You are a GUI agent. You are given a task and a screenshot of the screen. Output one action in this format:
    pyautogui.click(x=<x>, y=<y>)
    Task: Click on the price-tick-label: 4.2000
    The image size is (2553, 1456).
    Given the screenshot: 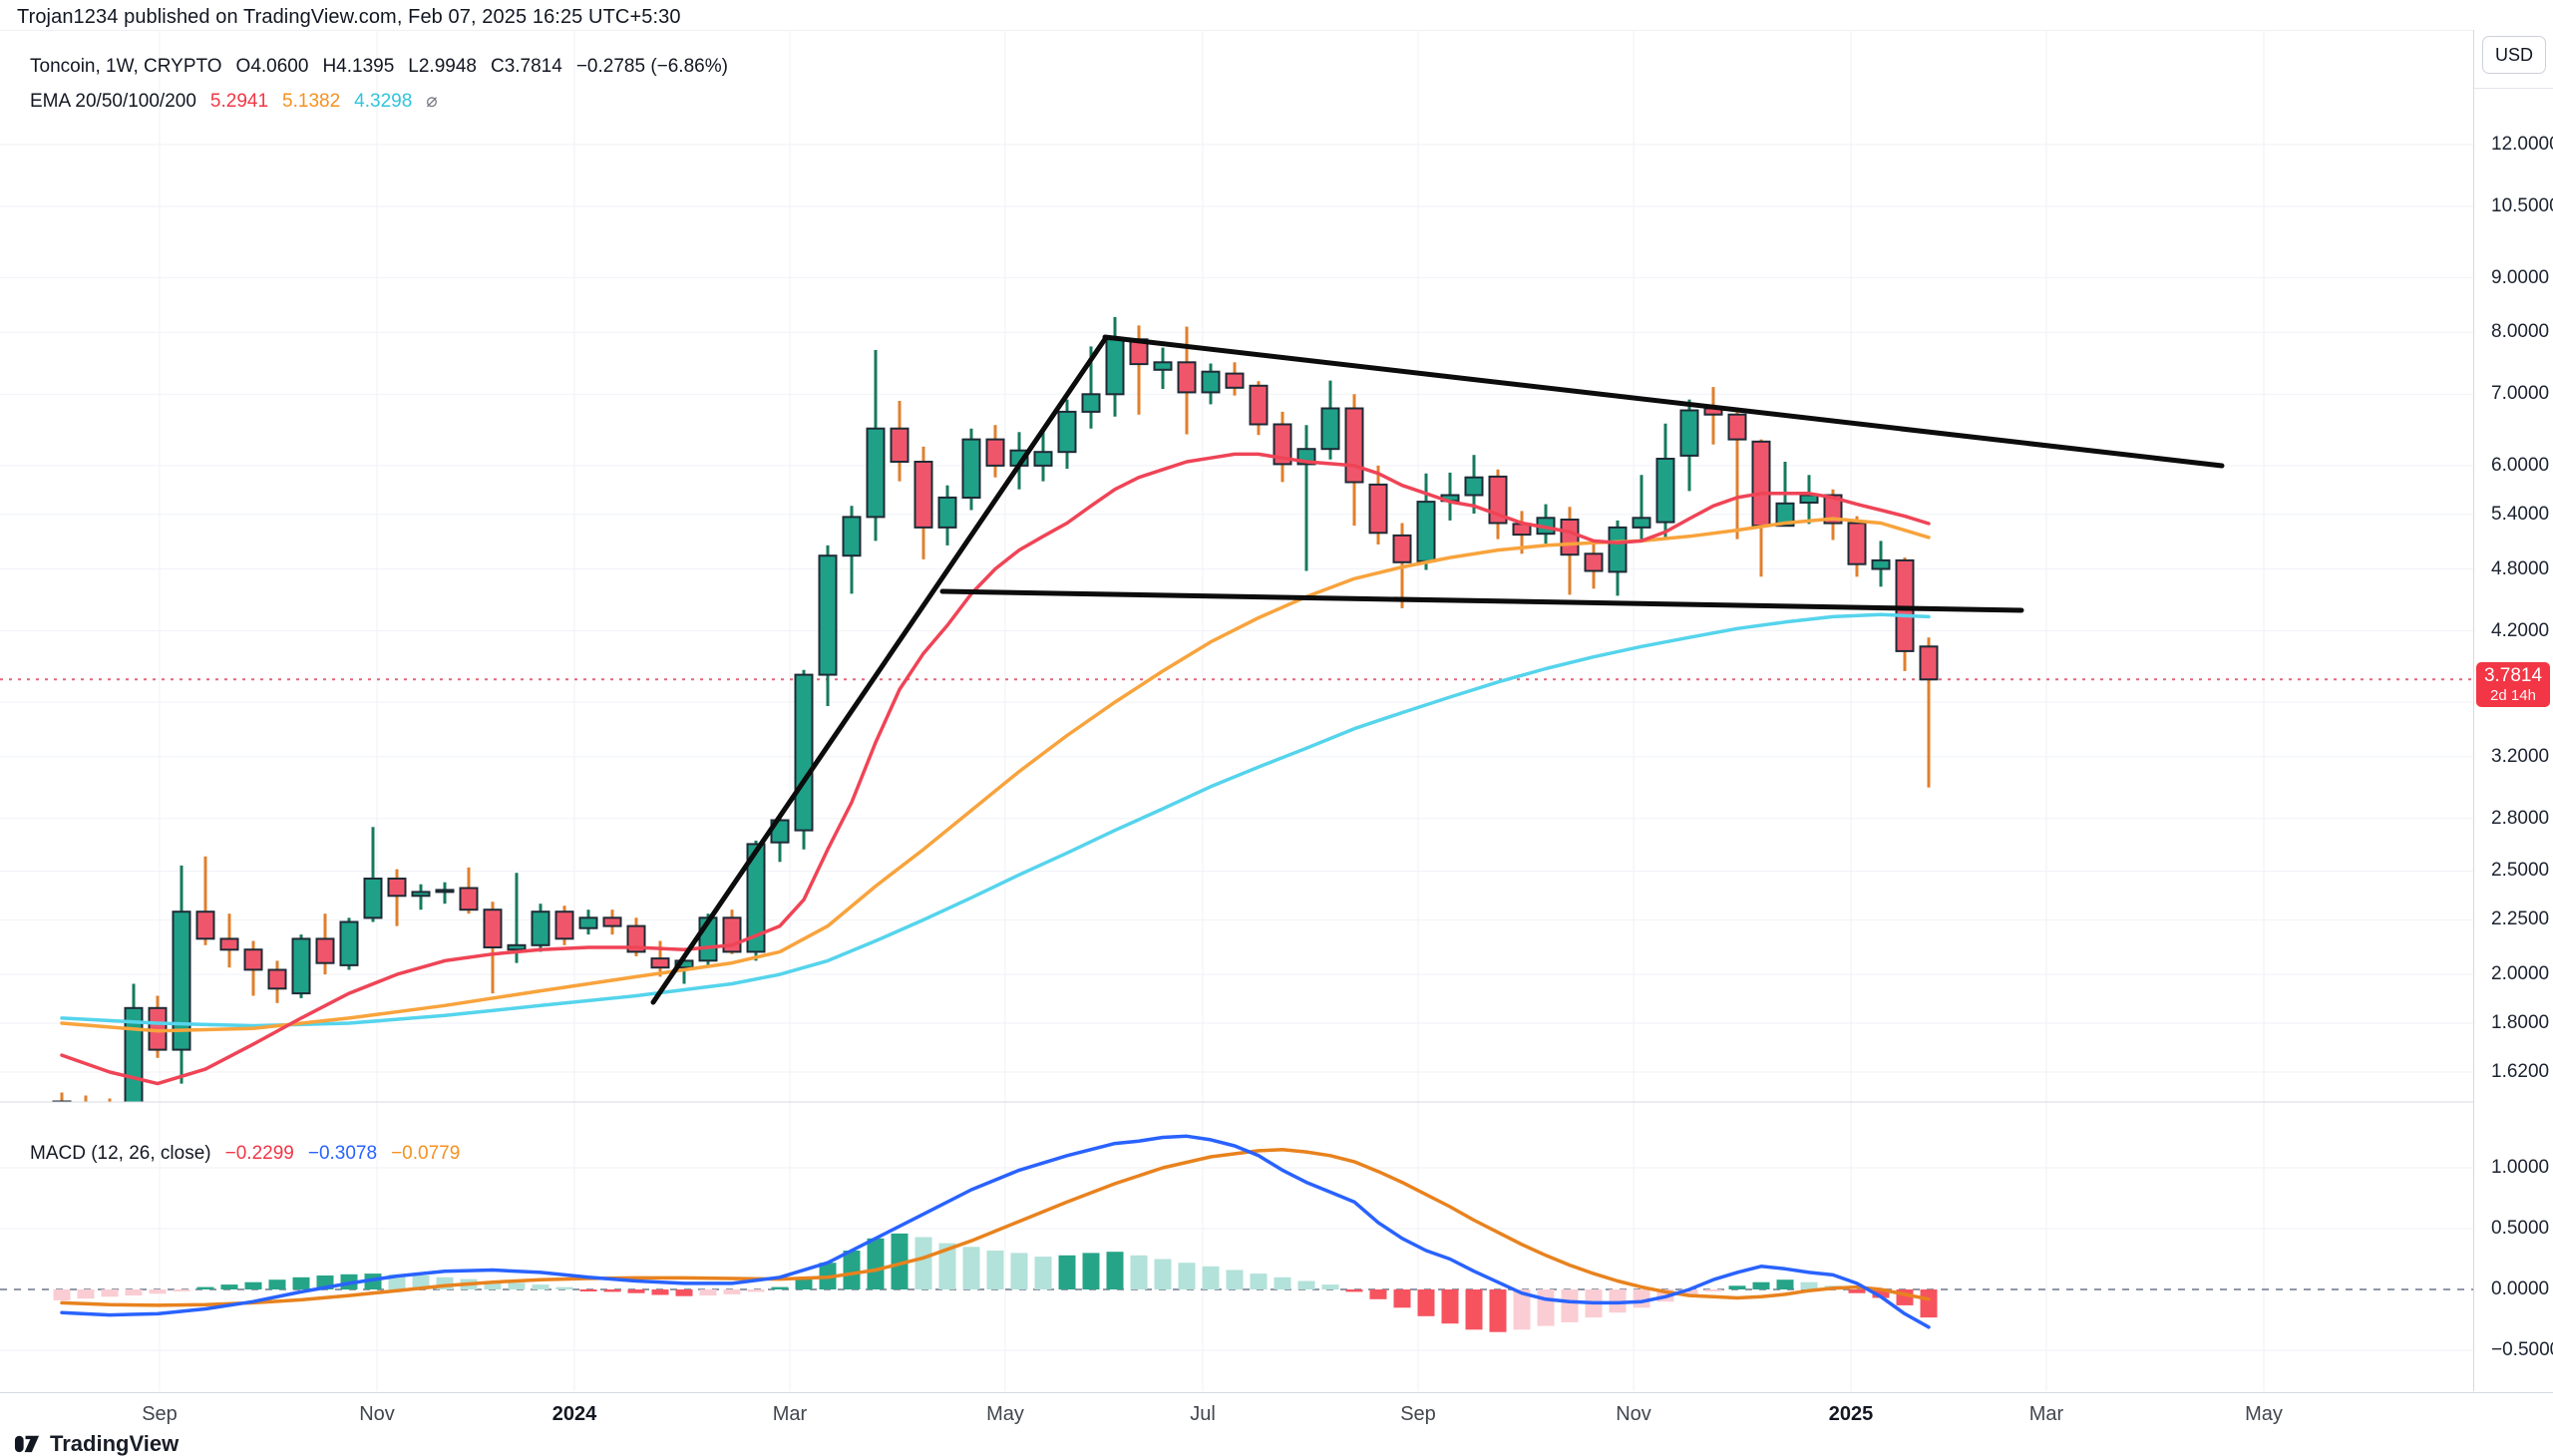 What is the action you would take?
    pyautogui.click(x=2520, y=630)
    